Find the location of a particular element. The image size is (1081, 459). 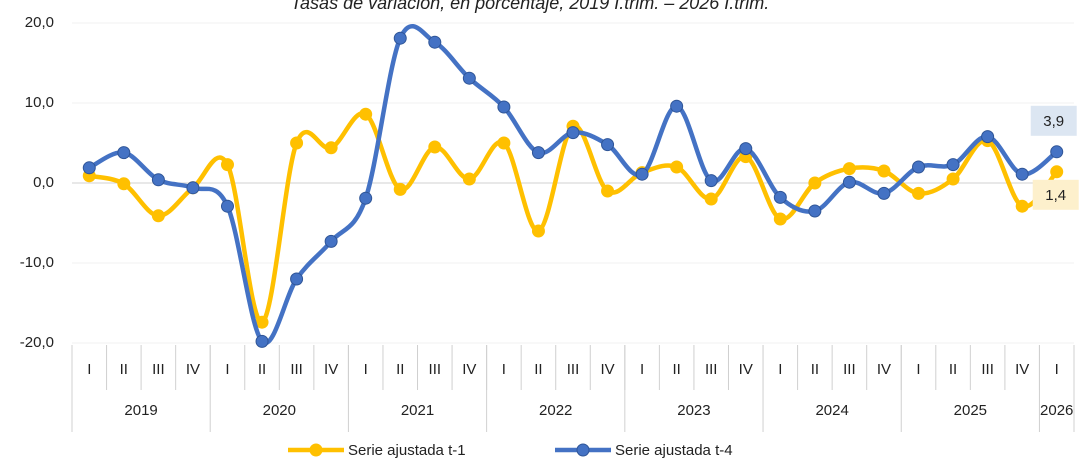

y-tick-label: 20,0 is located at coordinates (39, 22).